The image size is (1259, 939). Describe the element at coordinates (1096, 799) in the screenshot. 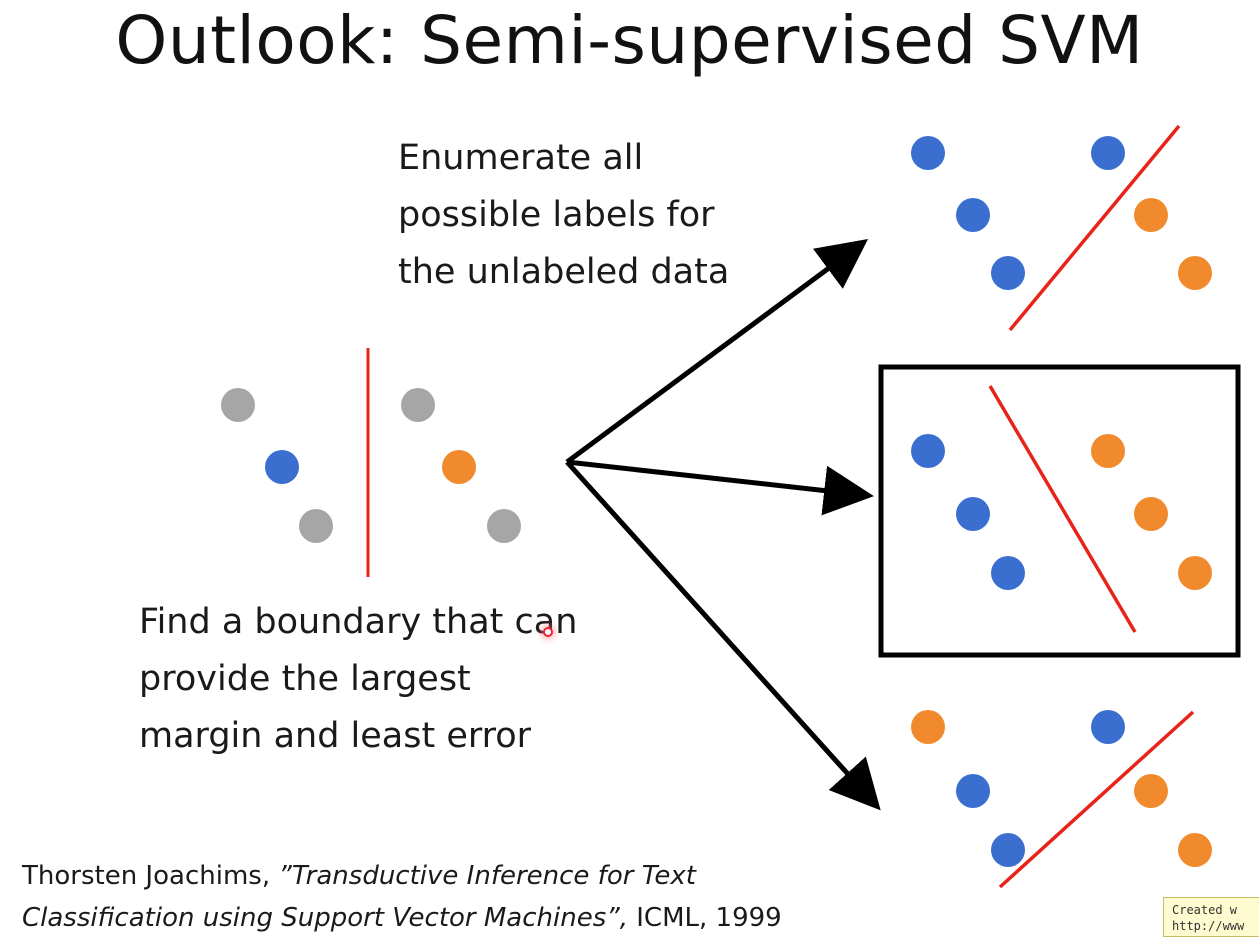

I see `bottom-right-boundary-line` at that location.